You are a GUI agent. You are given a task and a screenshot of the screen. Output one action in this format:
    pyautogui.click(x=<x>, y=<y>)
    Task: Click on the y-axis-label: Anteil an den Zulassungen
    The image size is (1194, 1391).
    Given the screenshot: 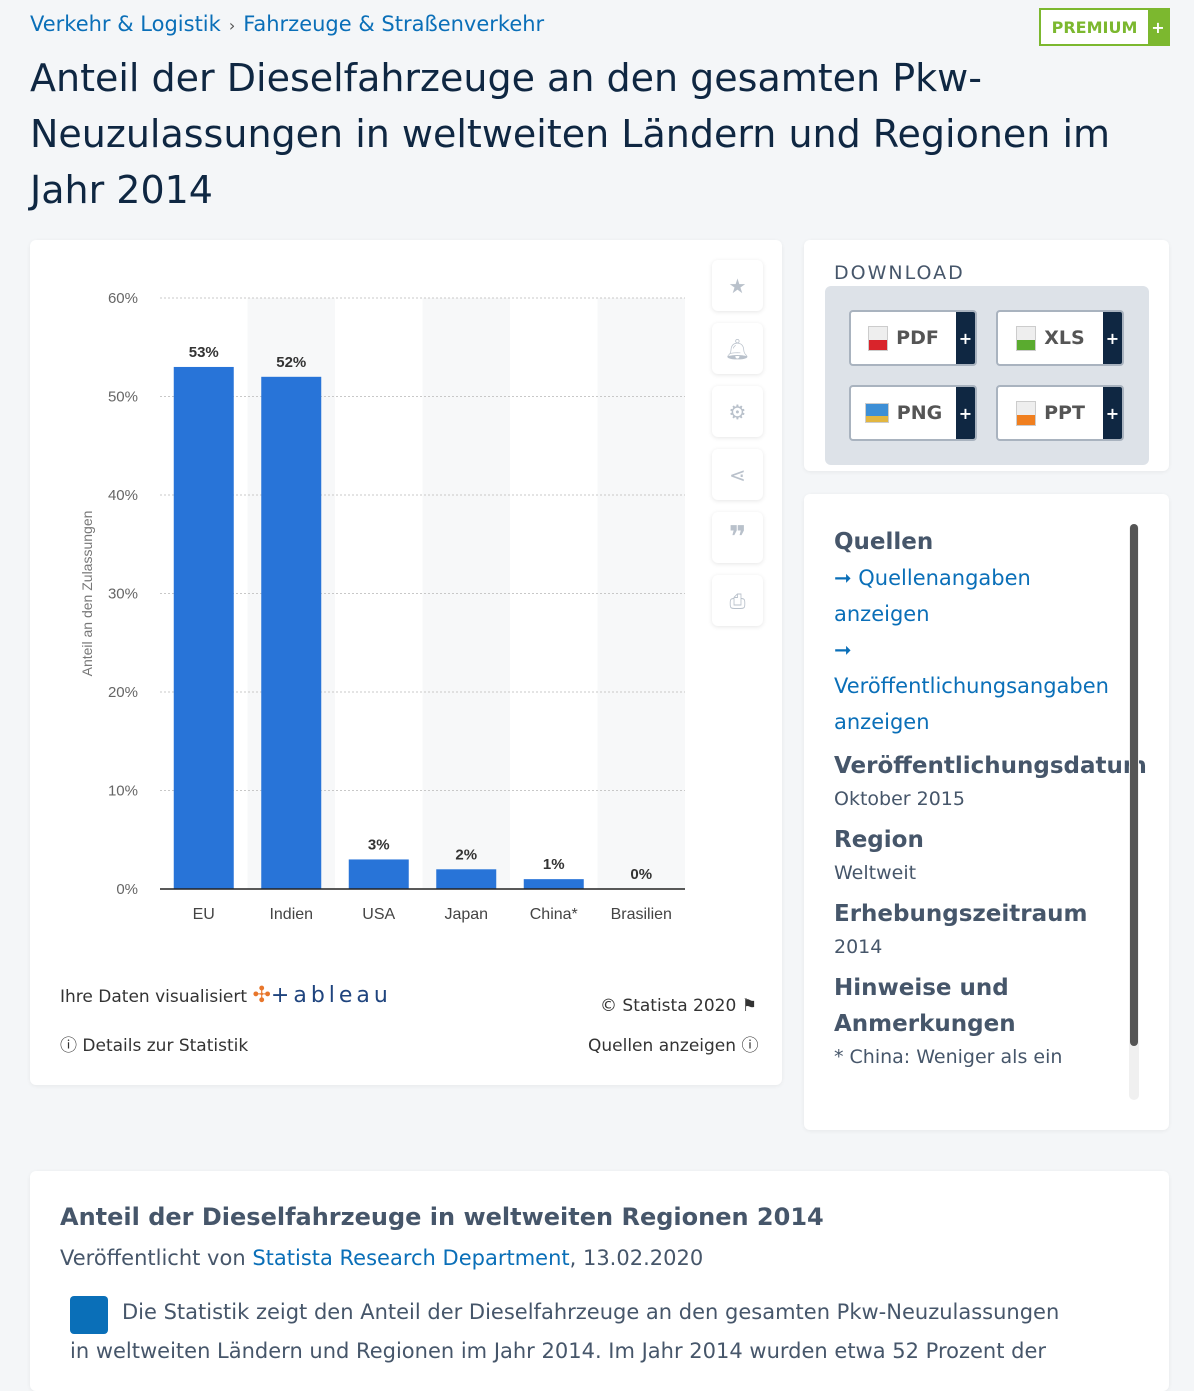 What is the action you would take?
    pyautogui.click(x=87, y=594)
    